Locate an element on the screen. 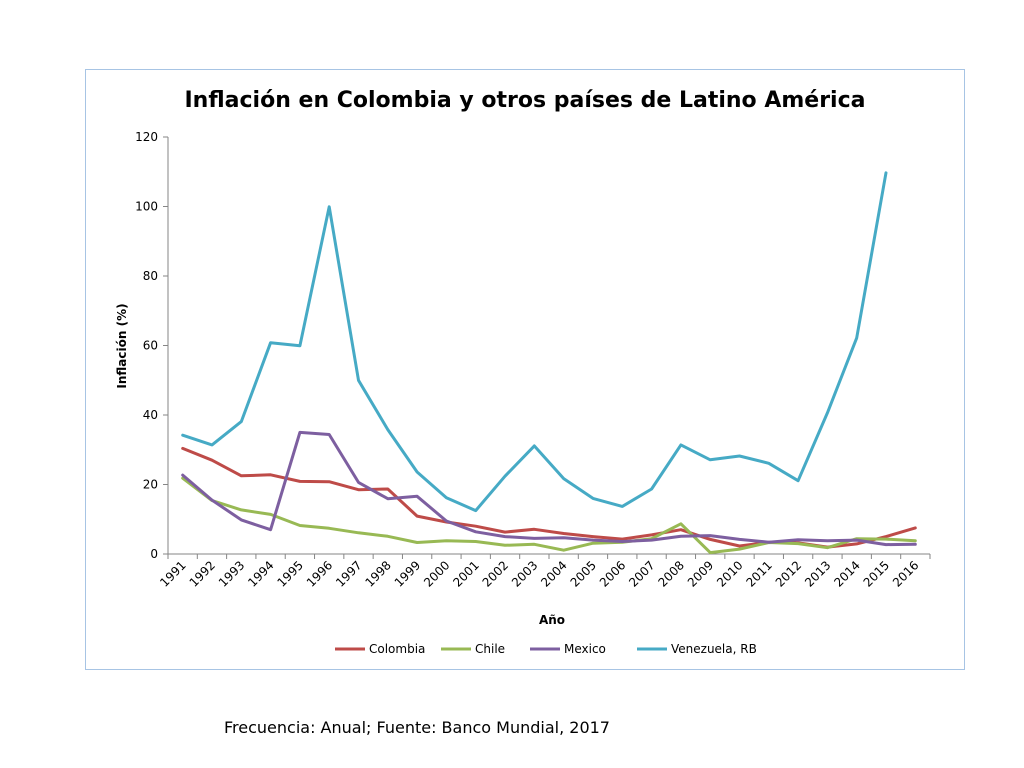  x-tick-label: 2016 is located at coordinates (905, 573).